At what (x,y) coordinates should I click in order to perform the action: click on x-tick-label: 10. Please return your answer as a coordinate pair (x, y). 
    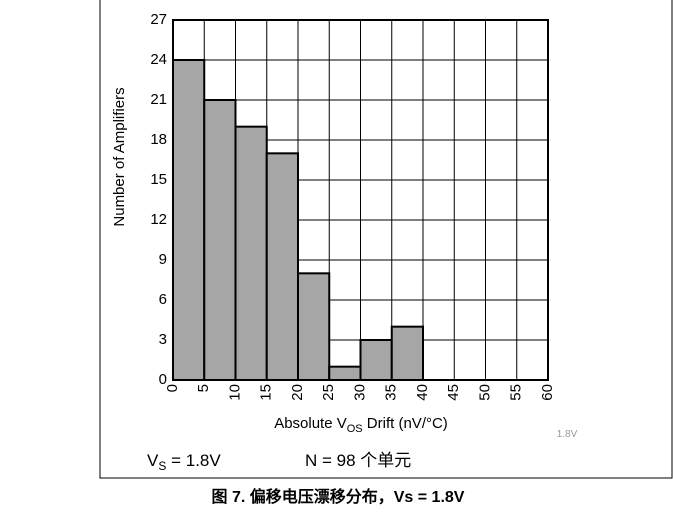
    Looking at the image, I should click on (234, 392).